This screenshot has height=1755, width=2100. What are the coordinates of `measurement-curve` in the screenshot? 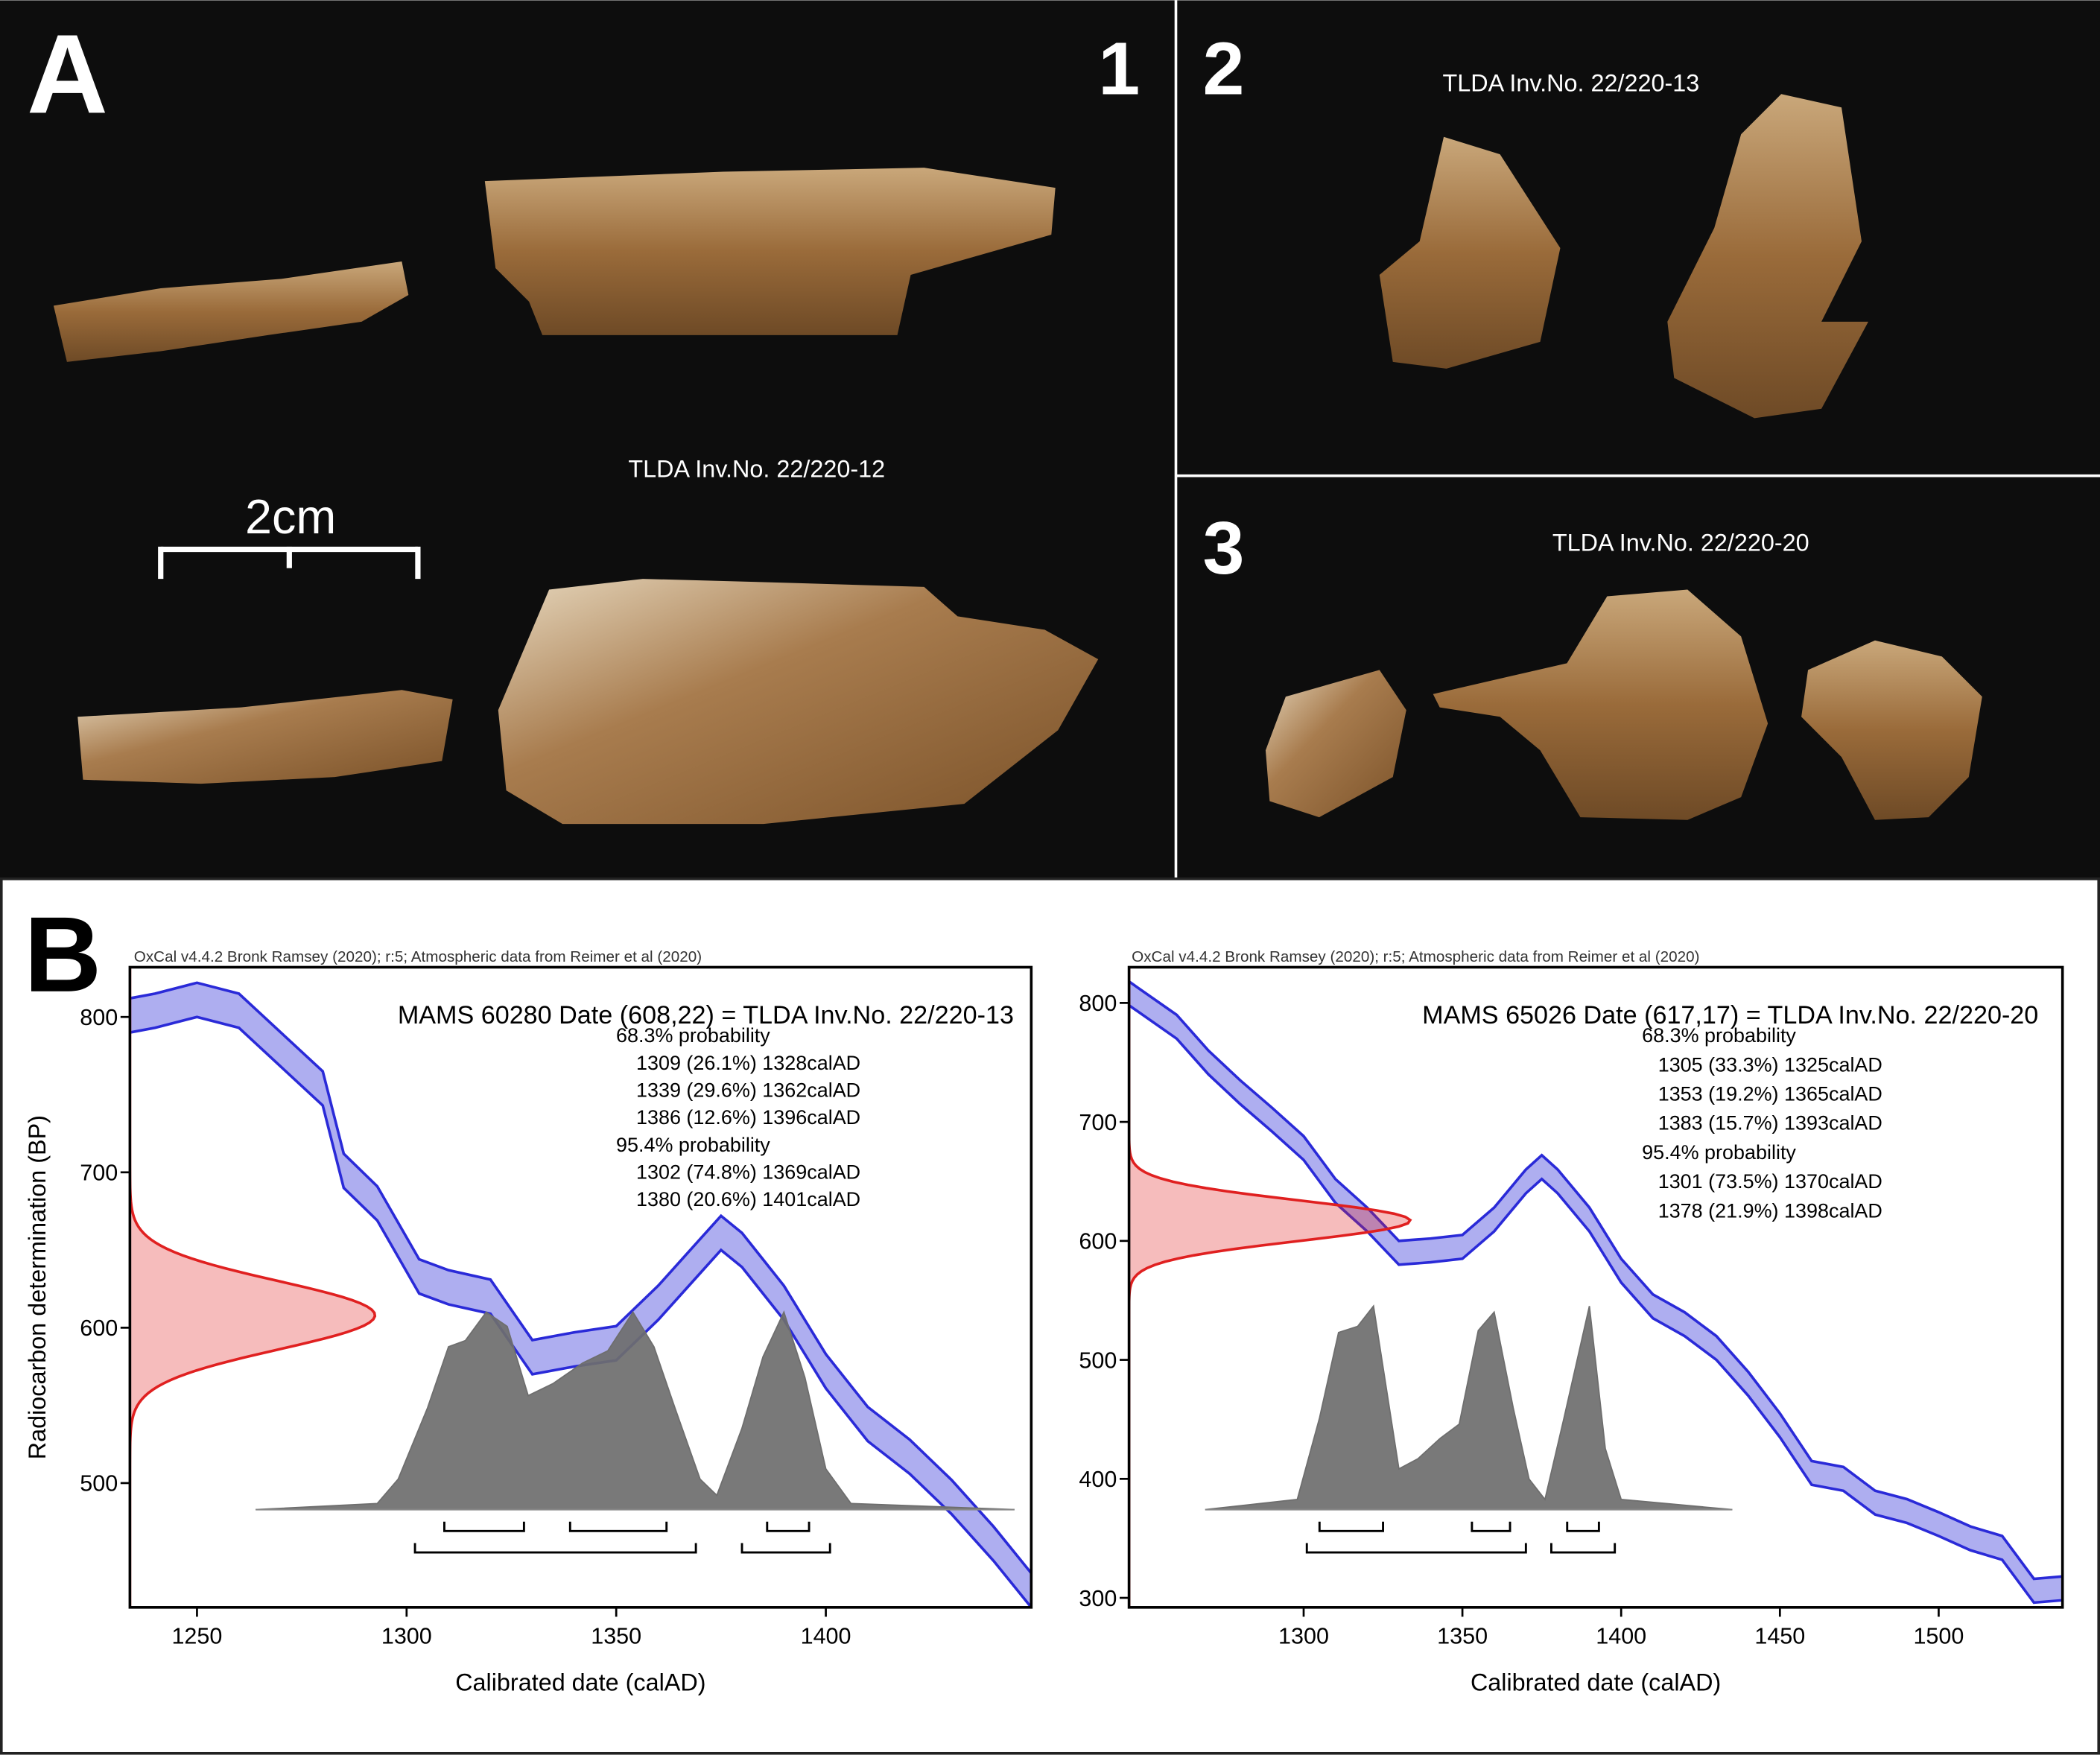 It's located at (253, 1287).